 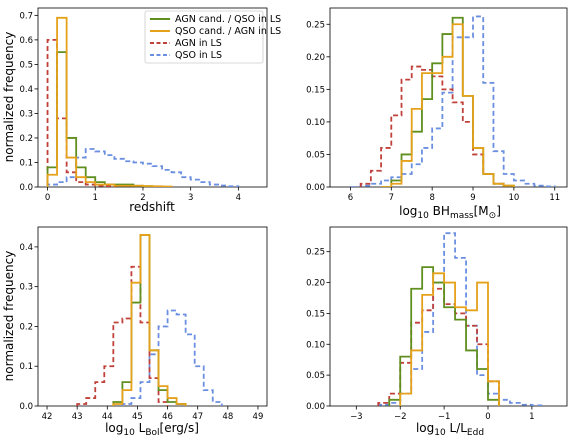 What do you see at coordinates (227, 417) in the screenshot?
I see `x-tick-label: 48` at bounding box center [227, 417].